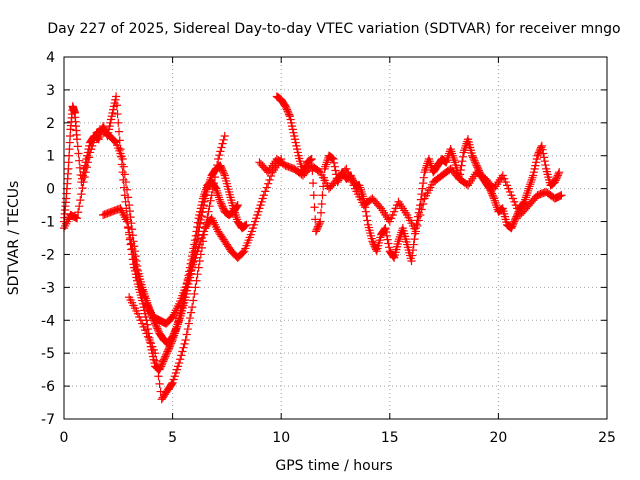  What do you see at coordinates (48, 387) in the screenshot?
I see `y-tick-label: -6` at bounding box center [48, 387].